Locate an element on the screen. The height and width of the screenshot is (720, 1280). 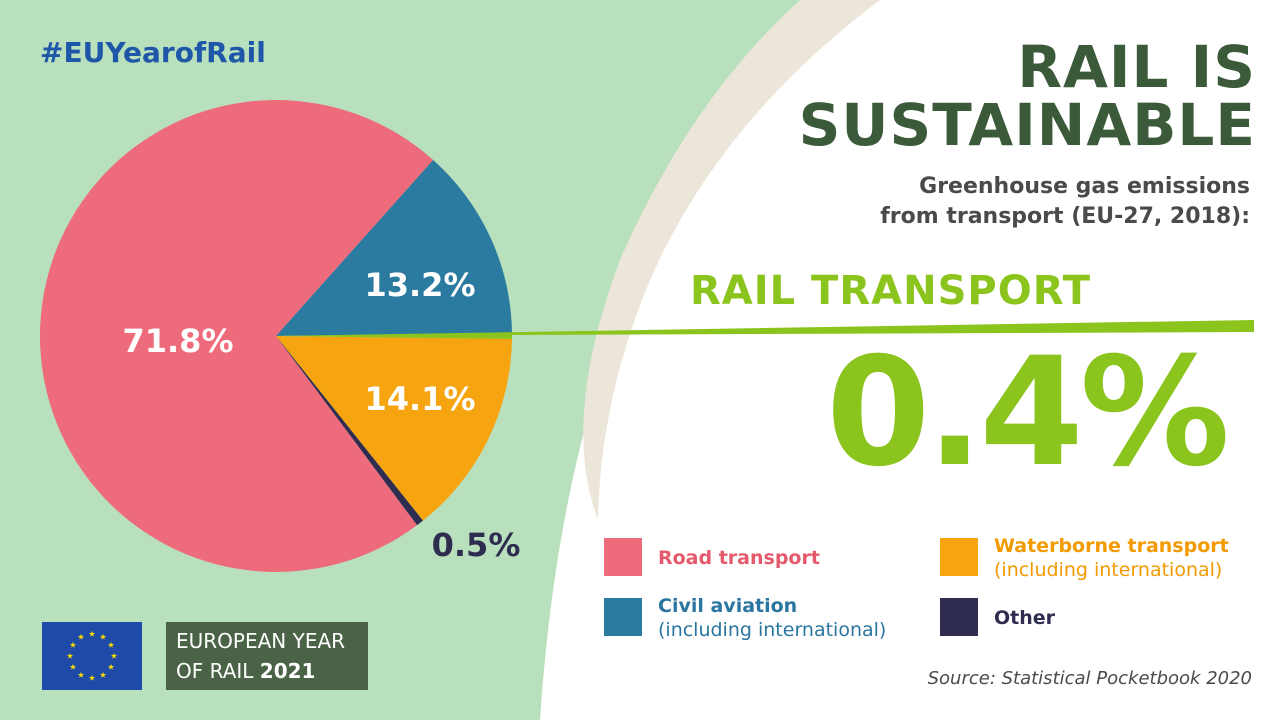
label-road: 71.8% is located at coordinates (177, 341).